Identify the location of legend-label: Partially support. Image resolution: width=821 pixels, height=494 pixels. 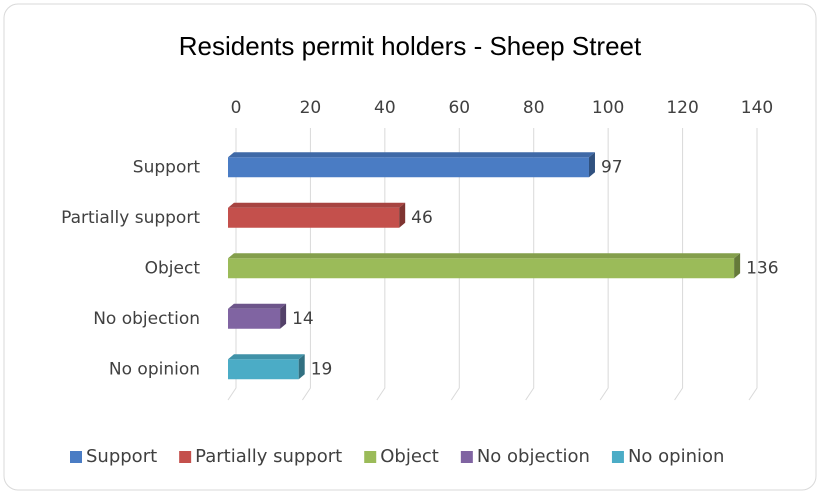
(268, 456).